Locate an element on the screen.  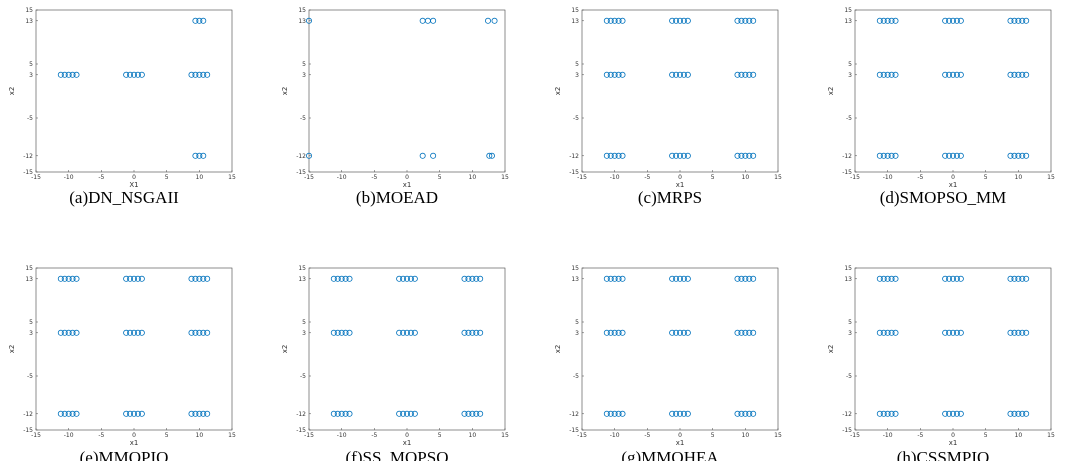
x-tick-label: 15 is located at coordinates (1051, 435).